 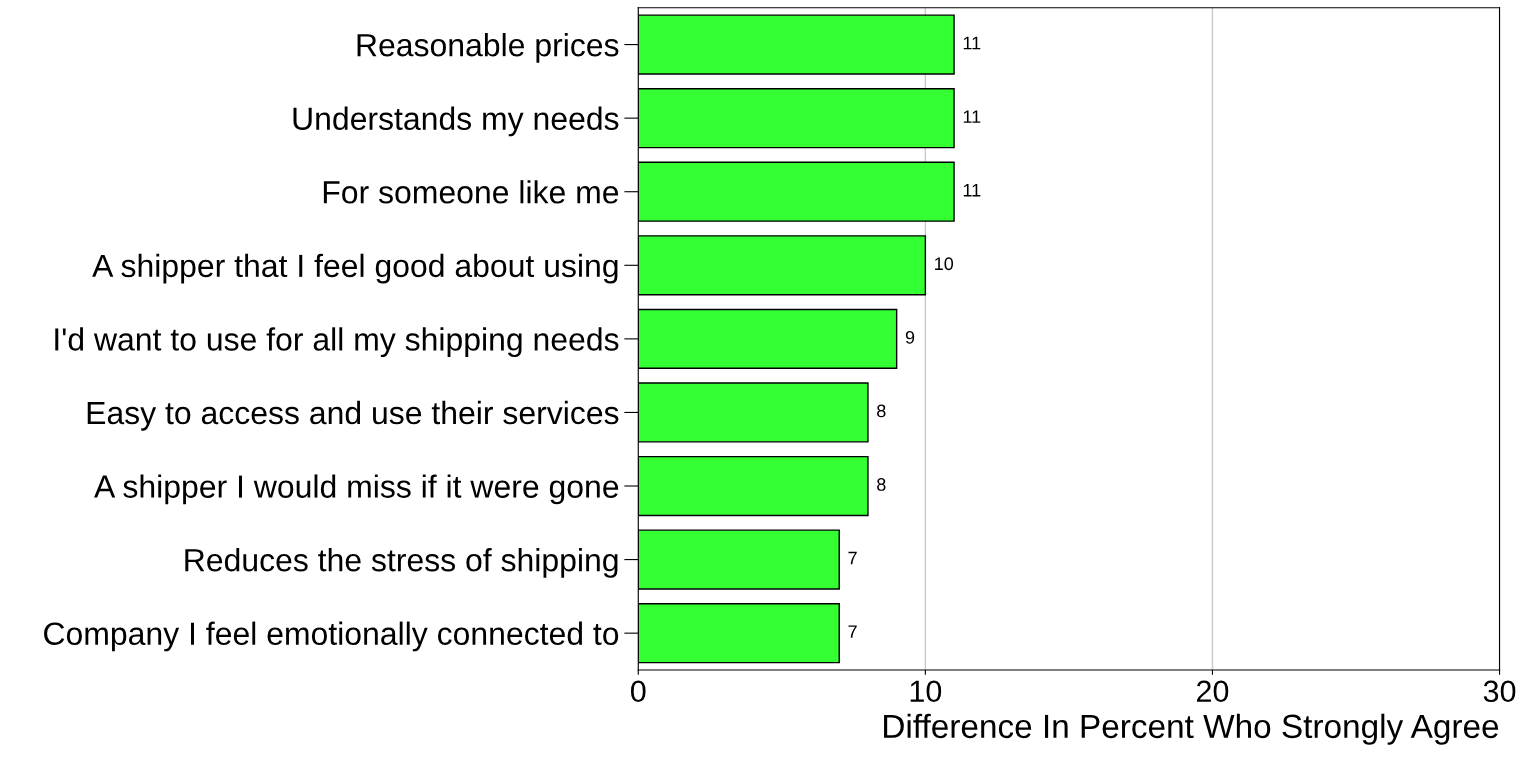 What do you see at coordinates (926, 691) in the screenshot?
I see `x-tick-label: 10` at bounding box center [926, 691].